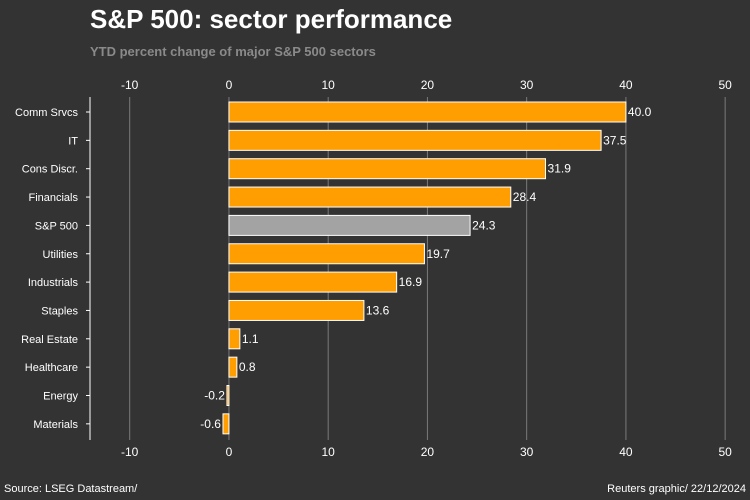 The width and height of the screenshot is (750, 500). Describe the element at coordinates (226, 424) in the screenshot. I see `bar-materials` at that location.